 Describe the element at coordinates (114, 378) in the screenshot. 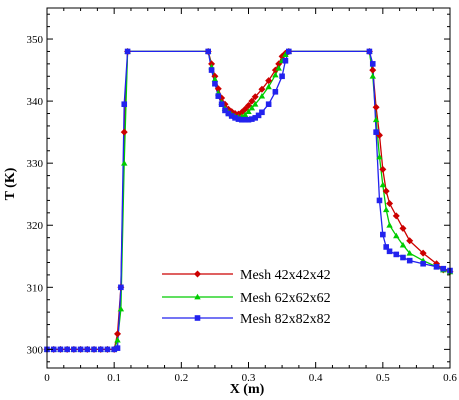

I see `x-tick-label: 0.1` at that location.